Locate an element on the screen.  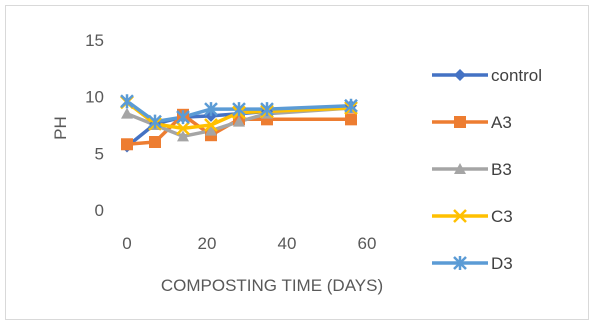
y-tick-label: 5 is located at coordinates (99, 153).